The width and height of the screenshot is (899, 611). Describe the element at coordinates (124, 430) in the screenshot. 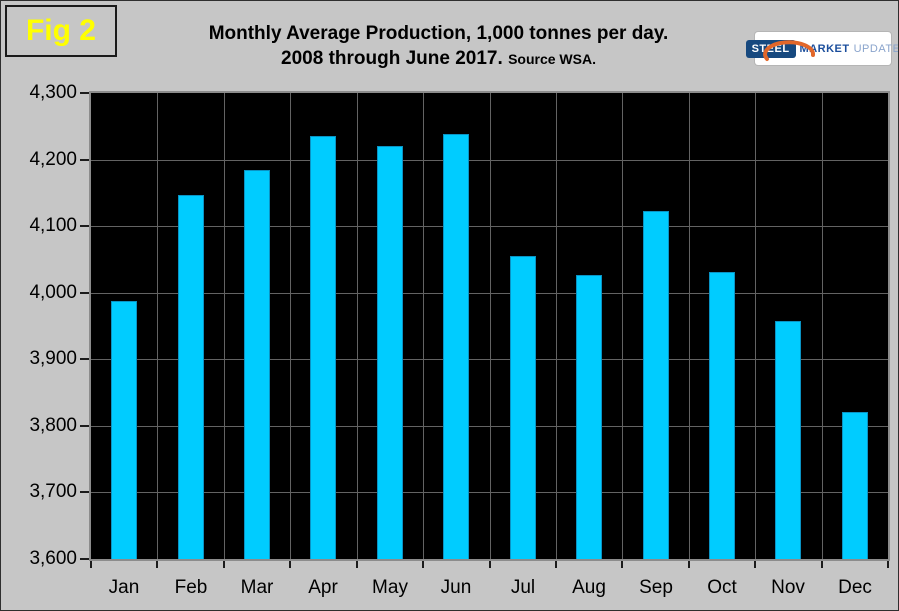

I see `bar-jan` at that location.